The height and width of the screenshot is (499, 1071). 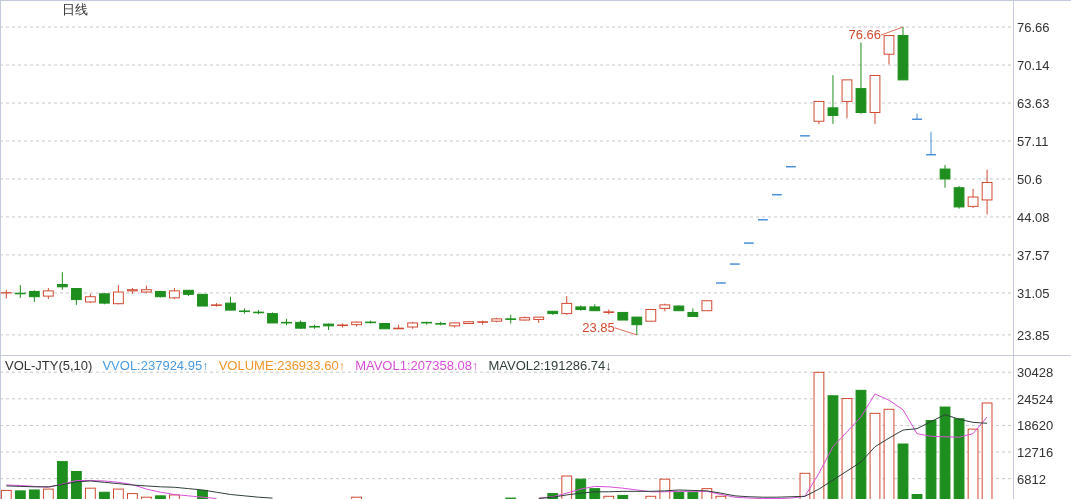 I want to click on chart-title: VOL-JTY(5,10), so click(x=49, y=365).